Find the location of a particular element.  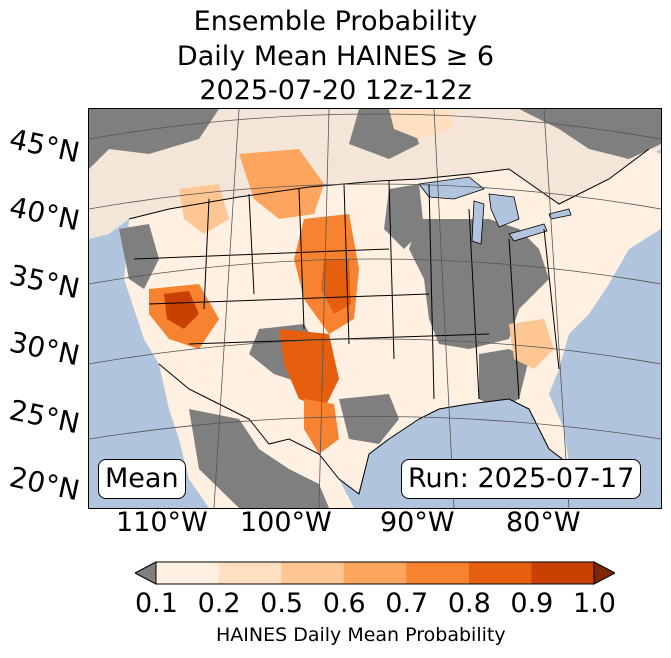

colorbar-tick-label: 0.1 is located at coordinates (156, 603).